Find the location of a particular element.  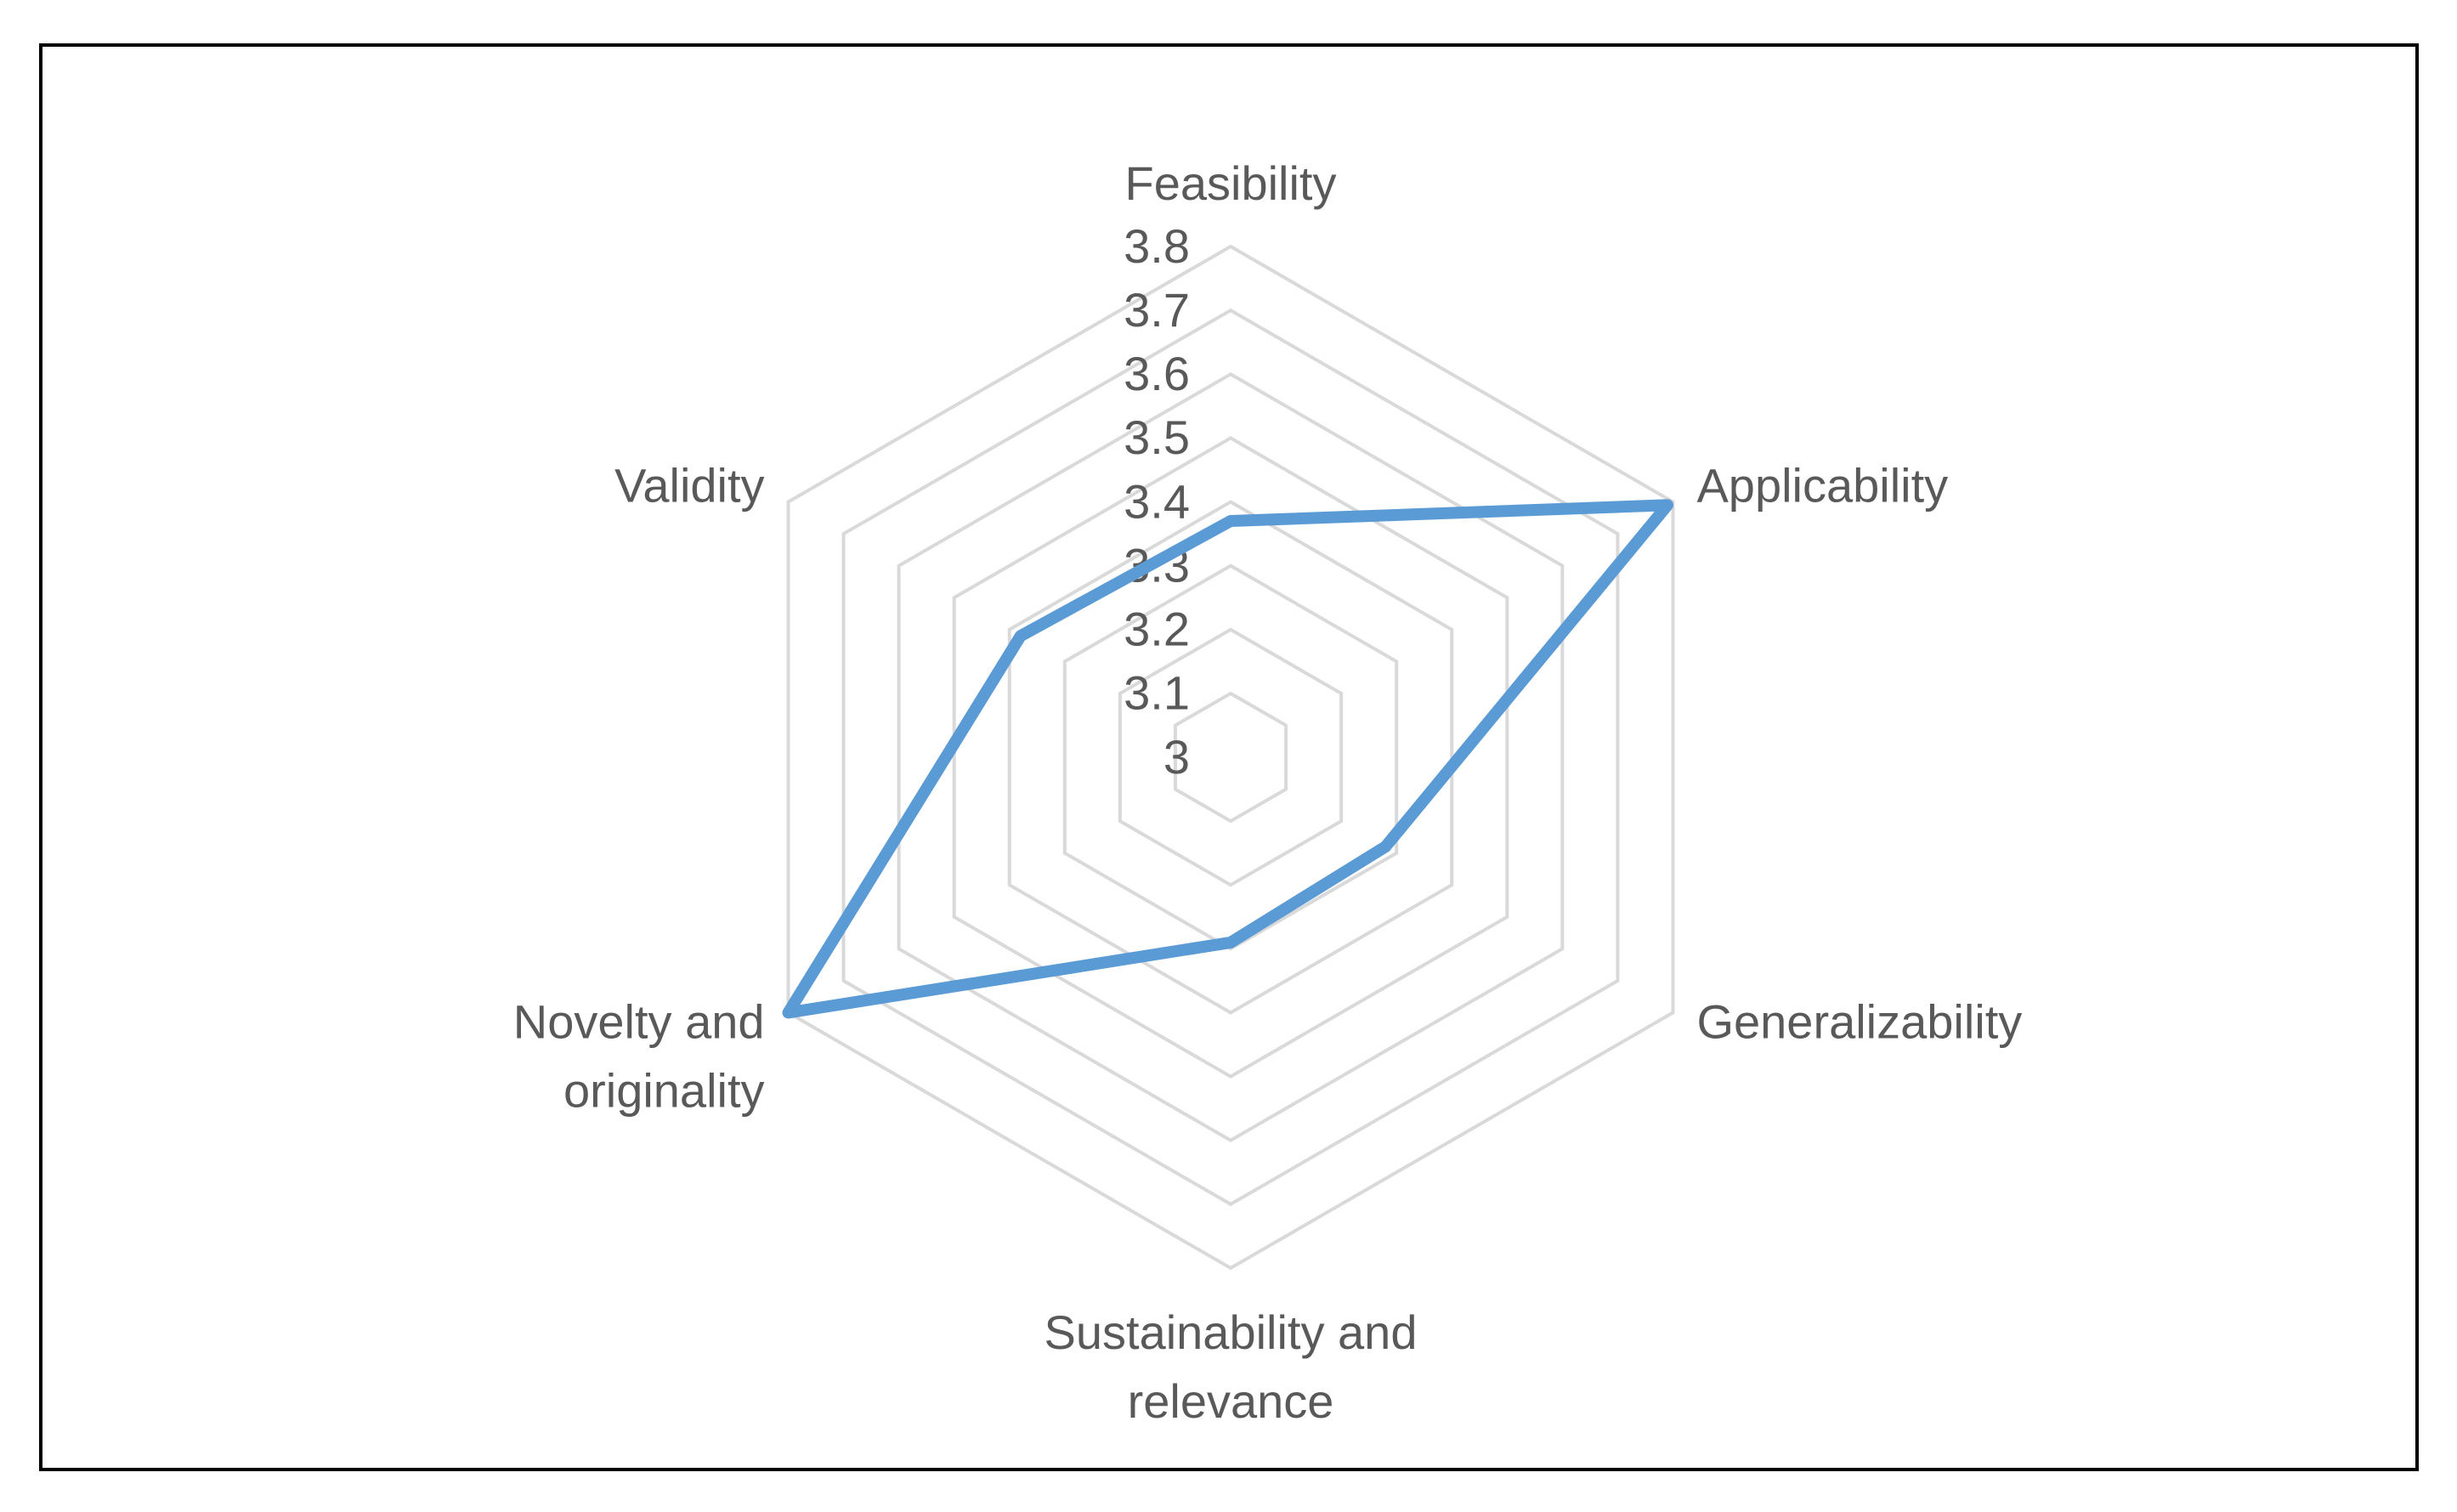

category-label: Novelty and originality is located at coordinates (639, 1055).